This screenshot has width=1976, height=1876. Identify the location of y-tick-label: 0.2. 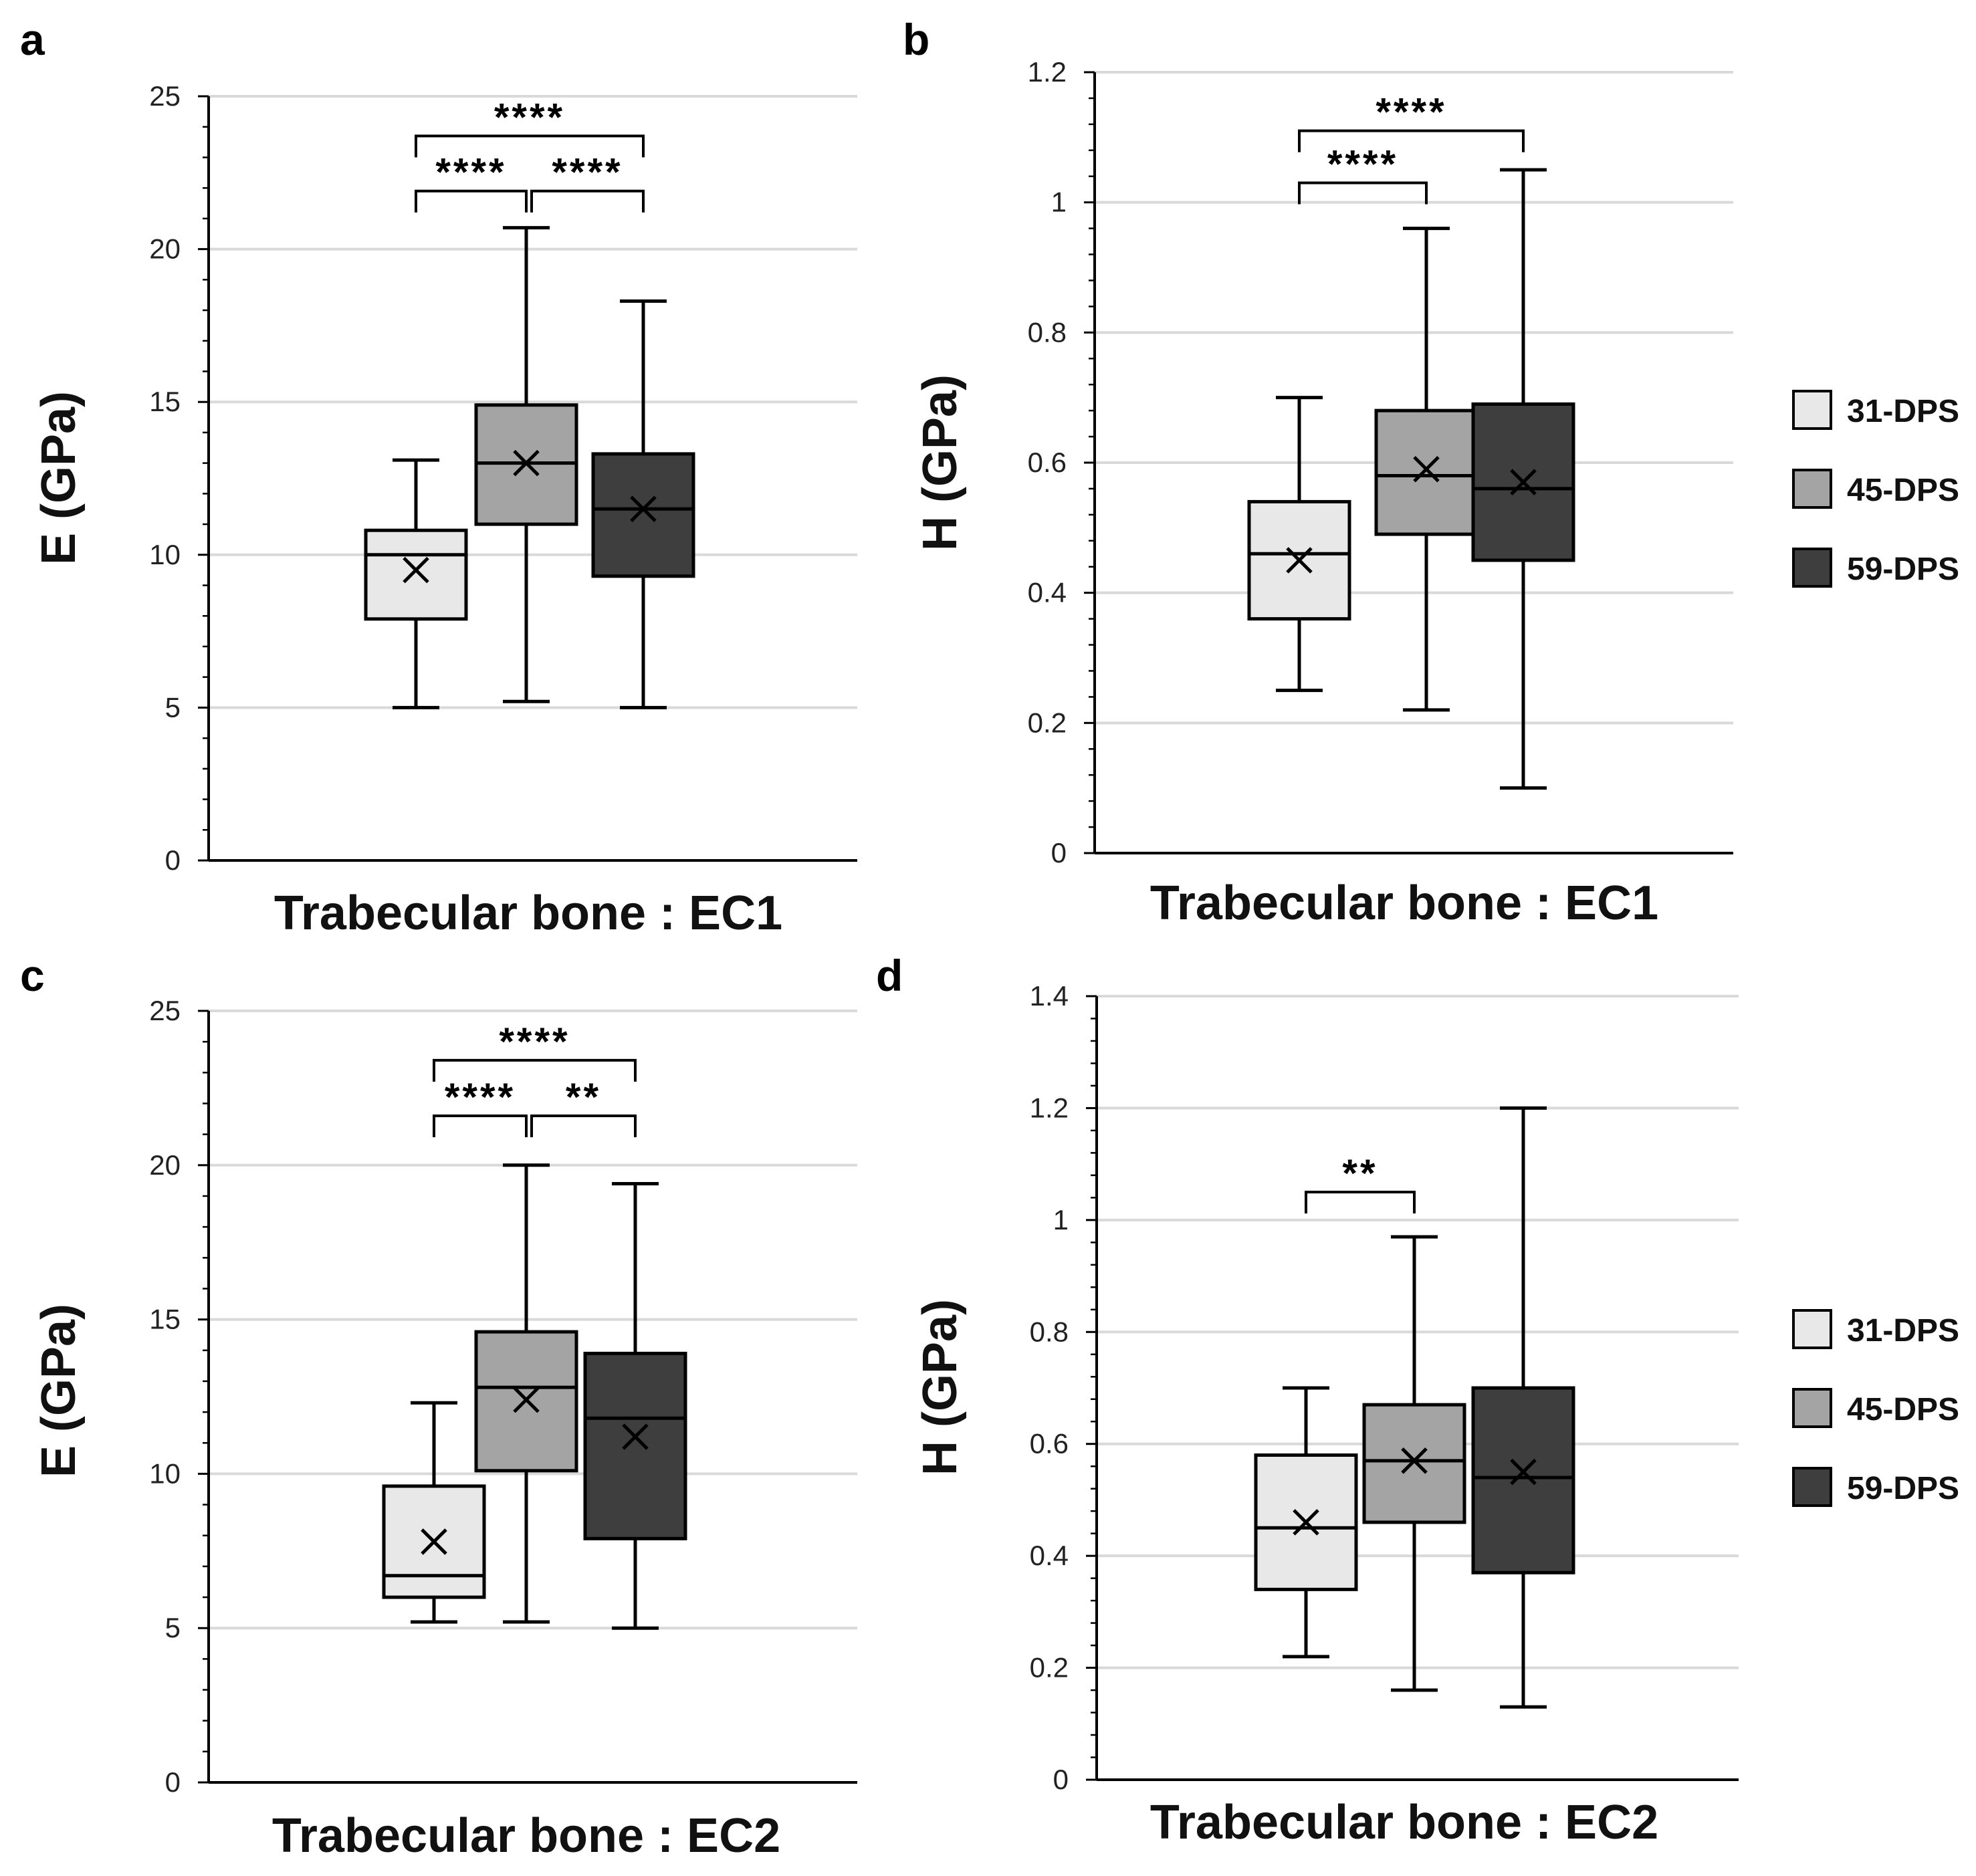
(1047, 722).